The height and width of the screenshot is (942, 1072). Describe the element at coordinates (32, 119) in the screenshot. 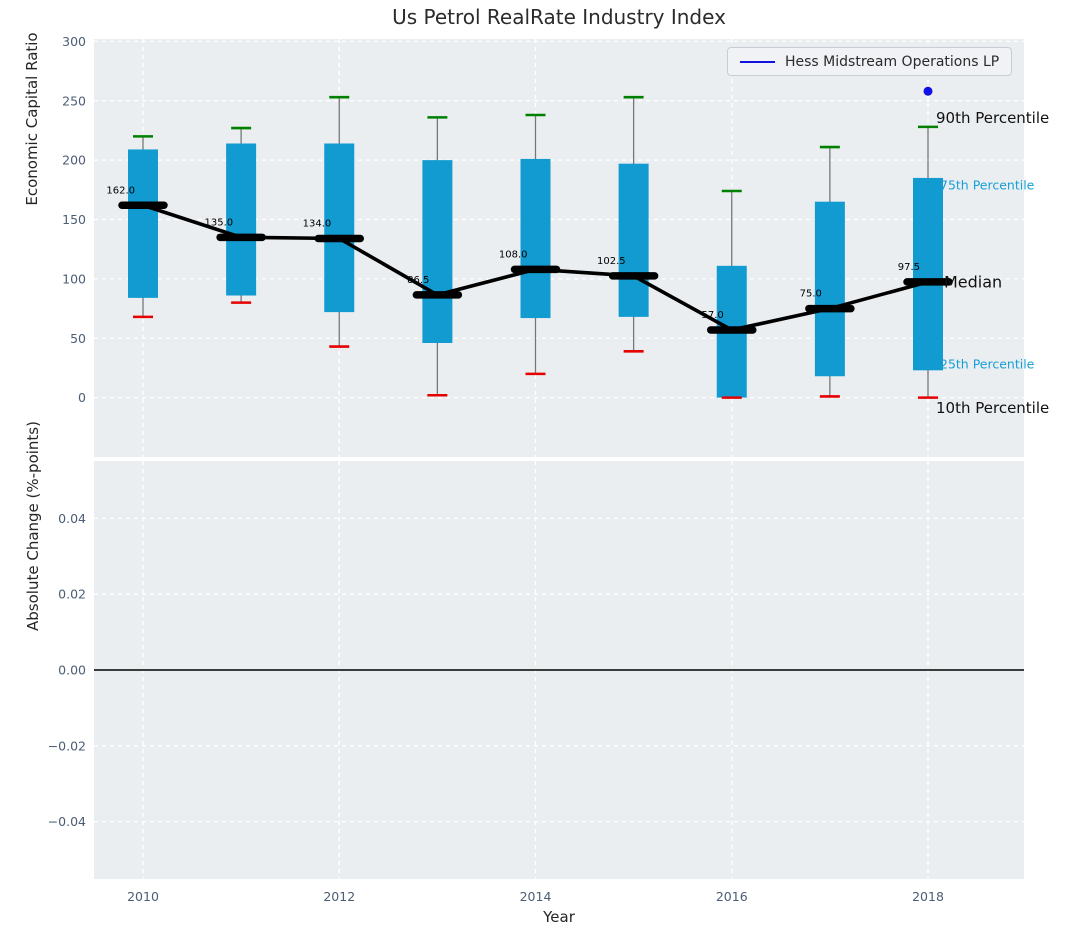

I see `top-y-axis-label: Economic Capital Ratio` at that location.